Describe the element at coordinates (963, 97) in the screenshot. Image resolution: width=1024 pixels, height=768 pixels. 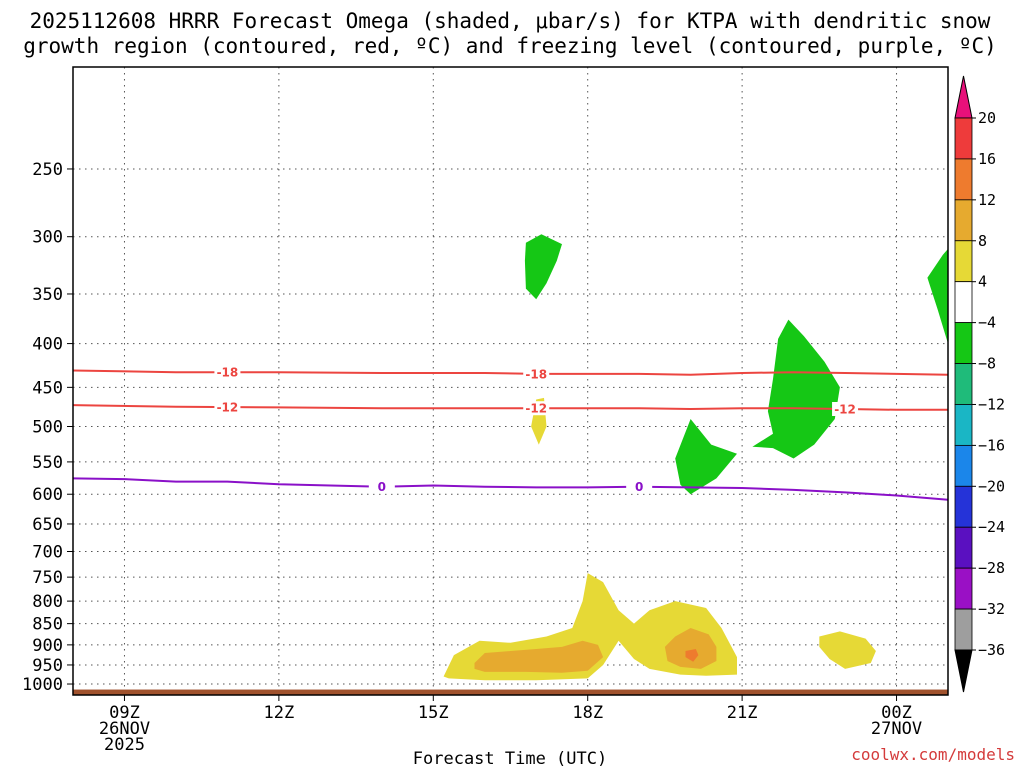
I see `colorbar-top-arrow` at that location.